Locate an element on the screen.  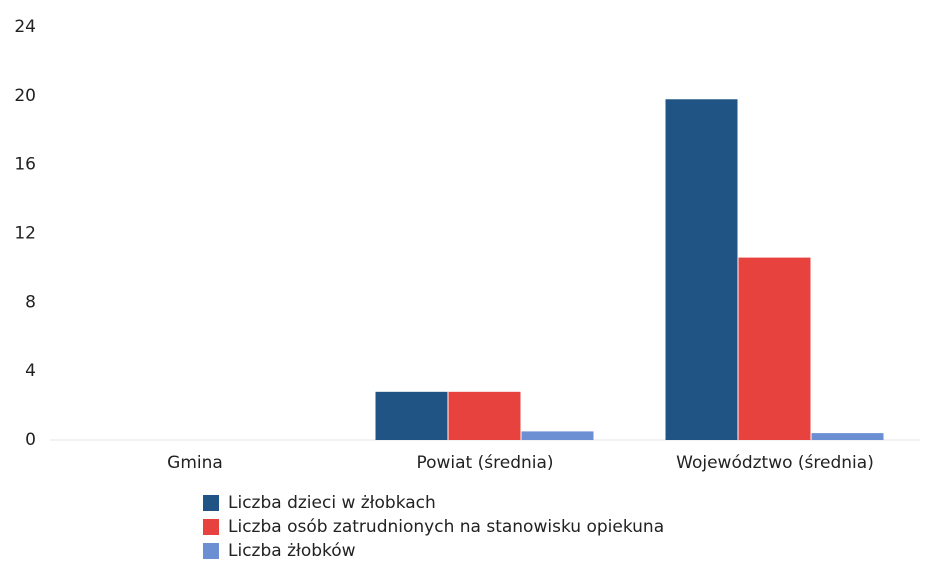
x-tick-label: Powiat (średnia) is located at coordinates (484, 463).